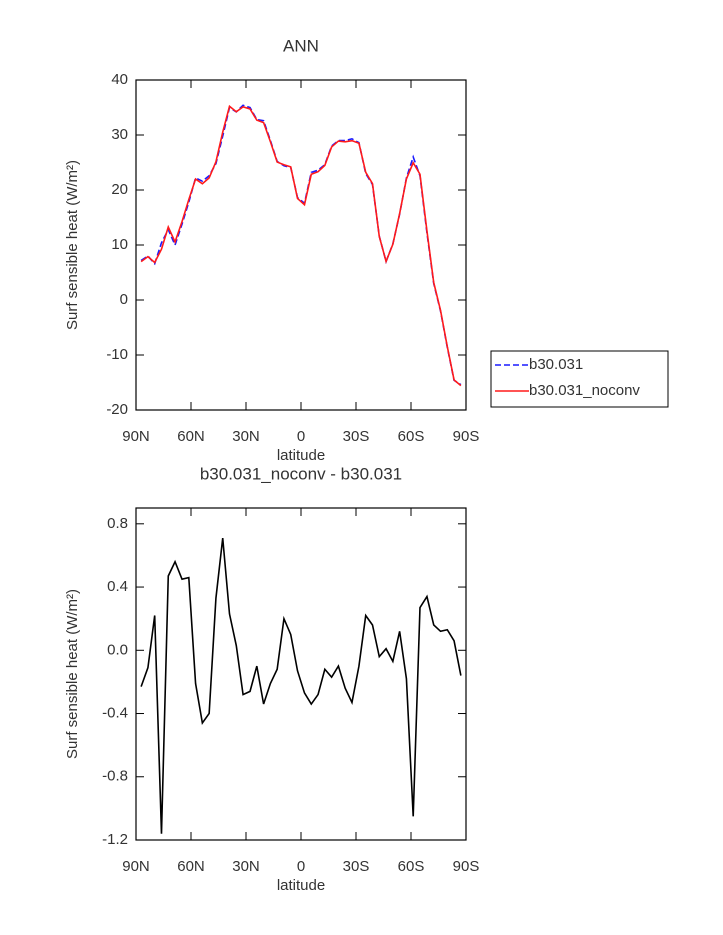  I want to click on y-tick-label: -0.4, so click(115, 712).